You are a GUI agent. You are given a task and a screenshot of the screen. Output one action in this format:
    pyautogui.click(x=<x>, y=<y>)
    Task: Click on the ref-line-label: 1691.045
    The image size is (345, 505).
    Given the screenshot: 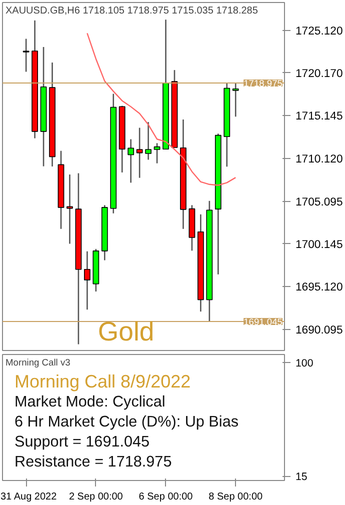 What is the action you would take?
    pyautogui.click(x=263, y=322)
    